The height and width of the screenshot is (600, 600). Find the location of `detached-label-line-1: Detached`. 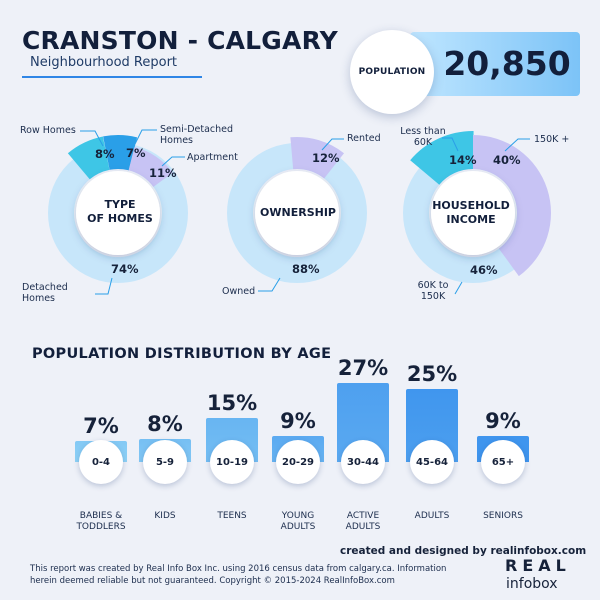

detached-label-line-1: Detached is located at coordinates (45, 287).